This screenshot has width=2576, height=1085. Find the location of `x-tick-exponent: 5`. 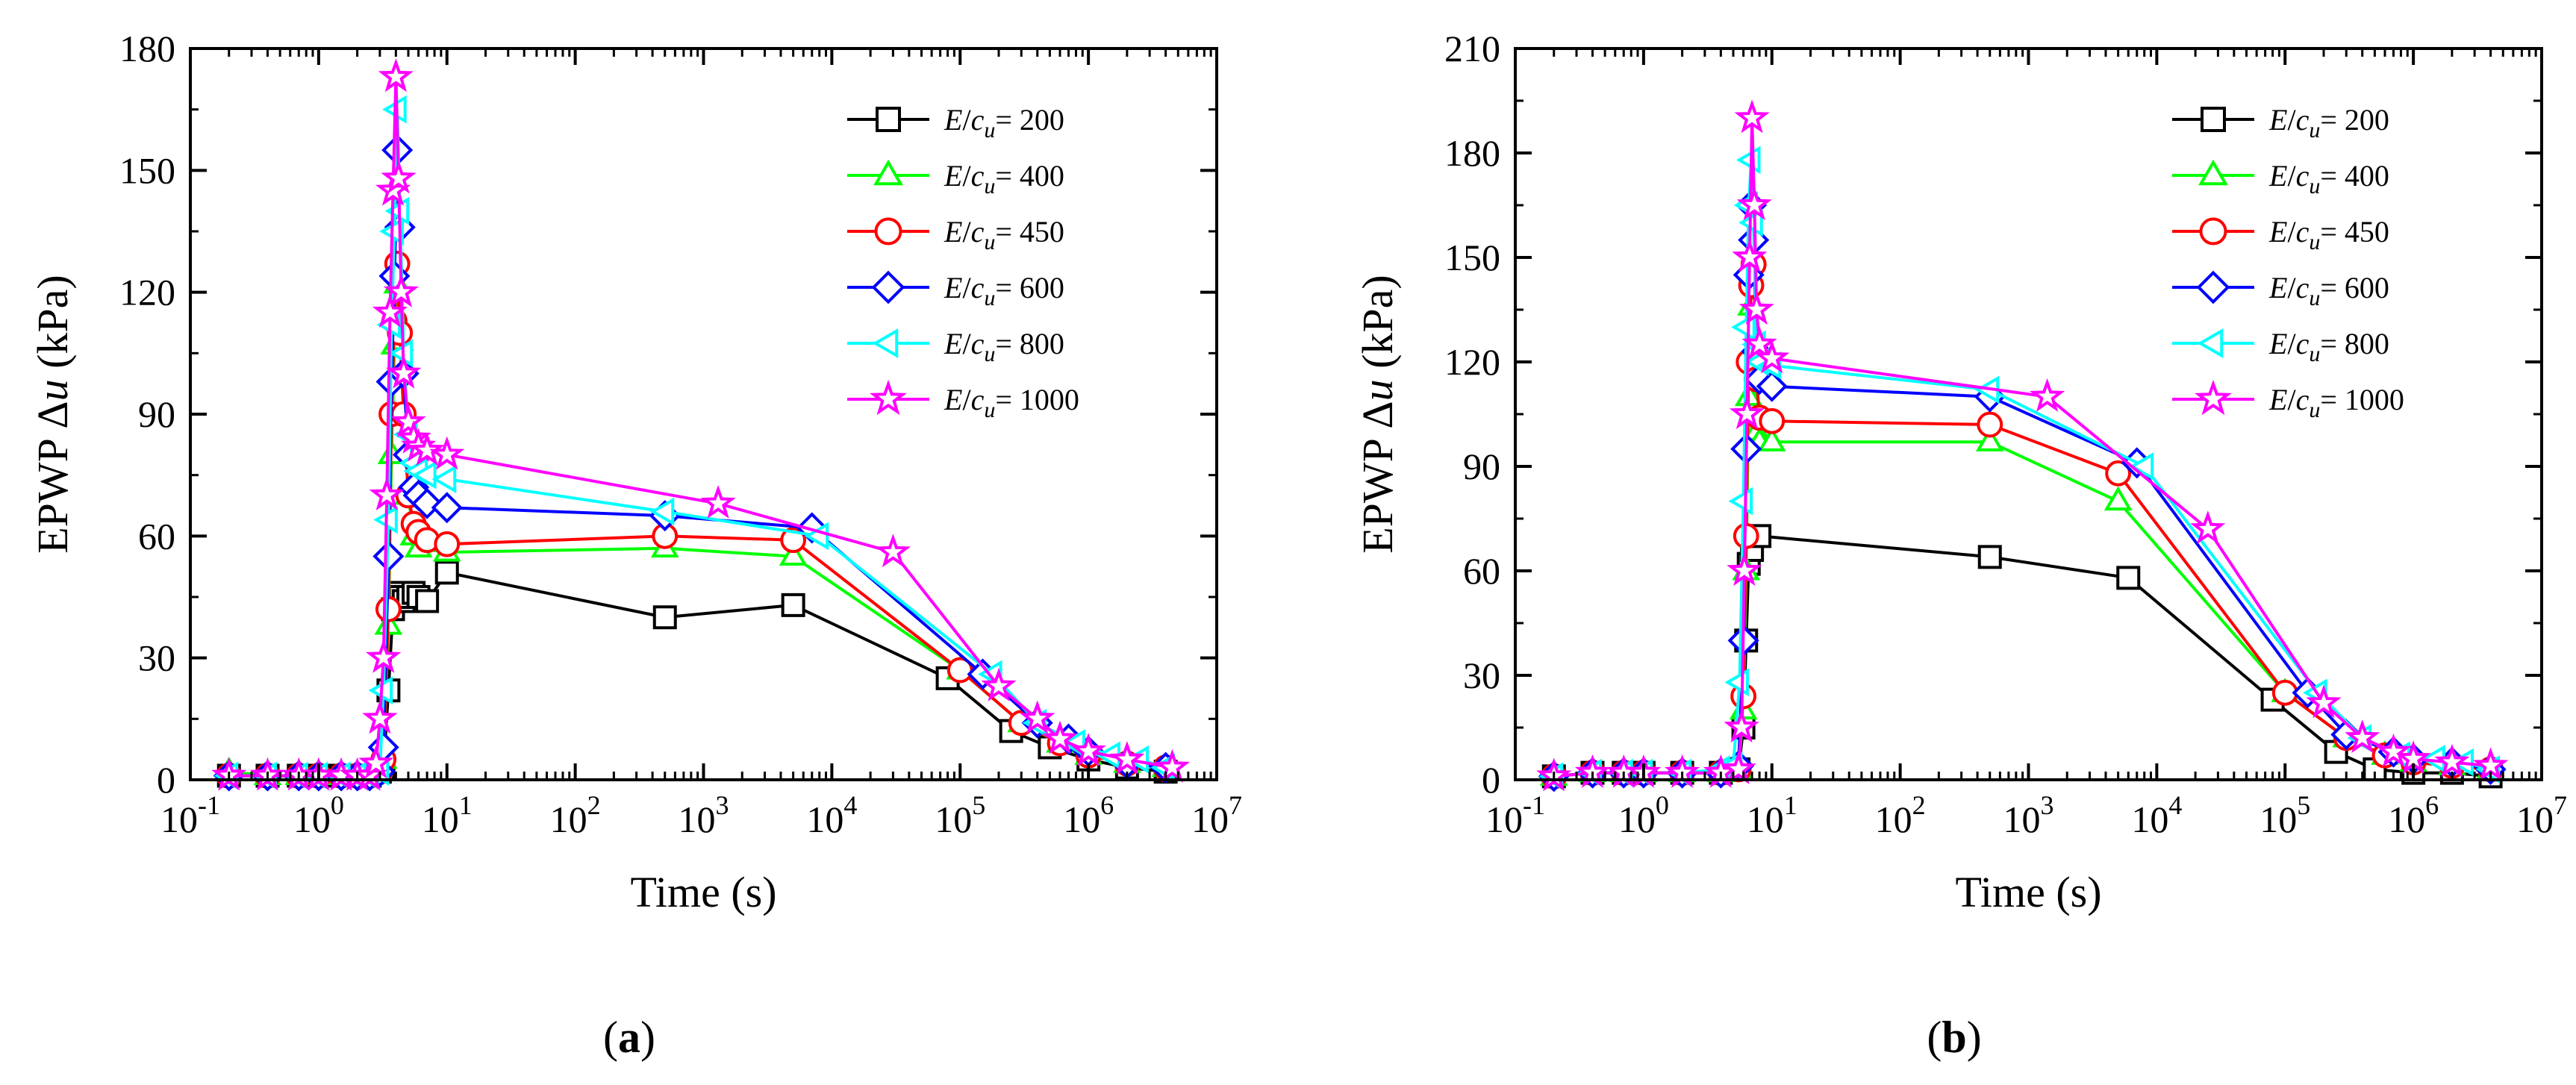

x-tick-exponent: 5 is located at coordinates (2303, 805).